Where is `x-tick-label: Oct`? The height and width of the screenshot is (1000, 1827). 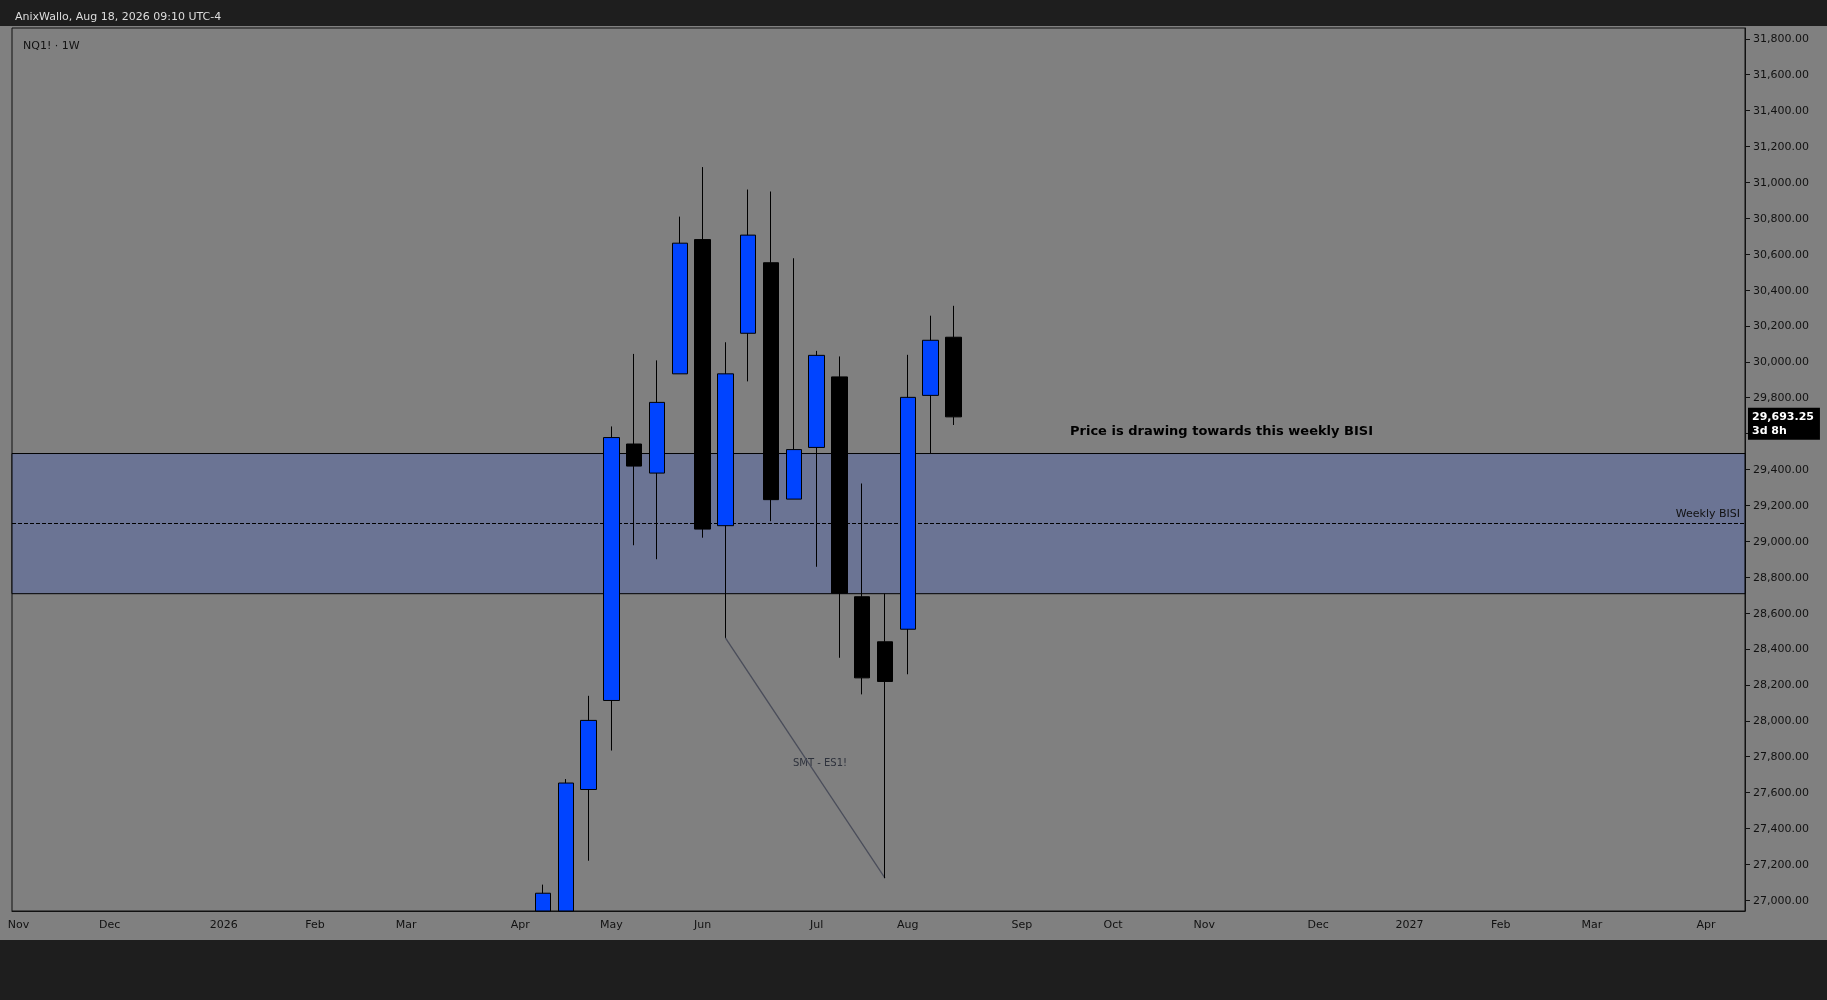
x-tick-label: Oct is located at coordinates (1113, 924).